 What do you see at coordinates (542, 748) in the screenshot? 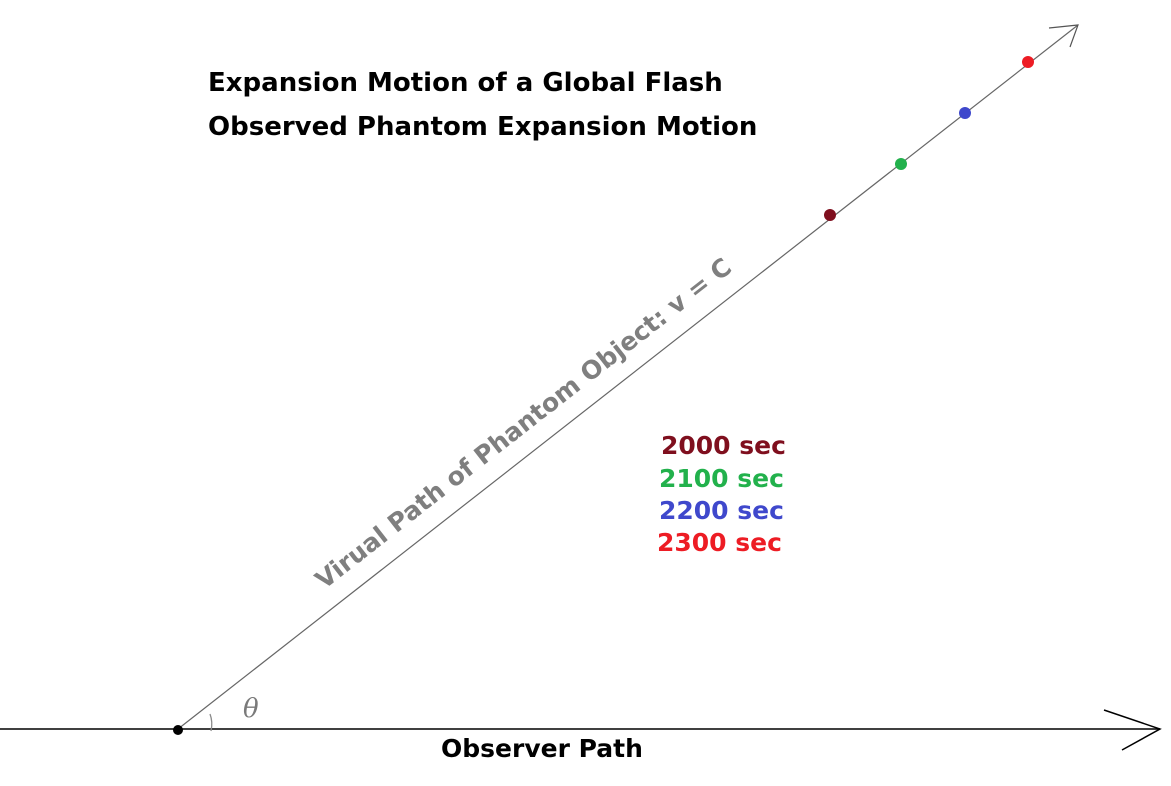
I see `observer-path-label: Observer Path` at bounding box center [542, 748].